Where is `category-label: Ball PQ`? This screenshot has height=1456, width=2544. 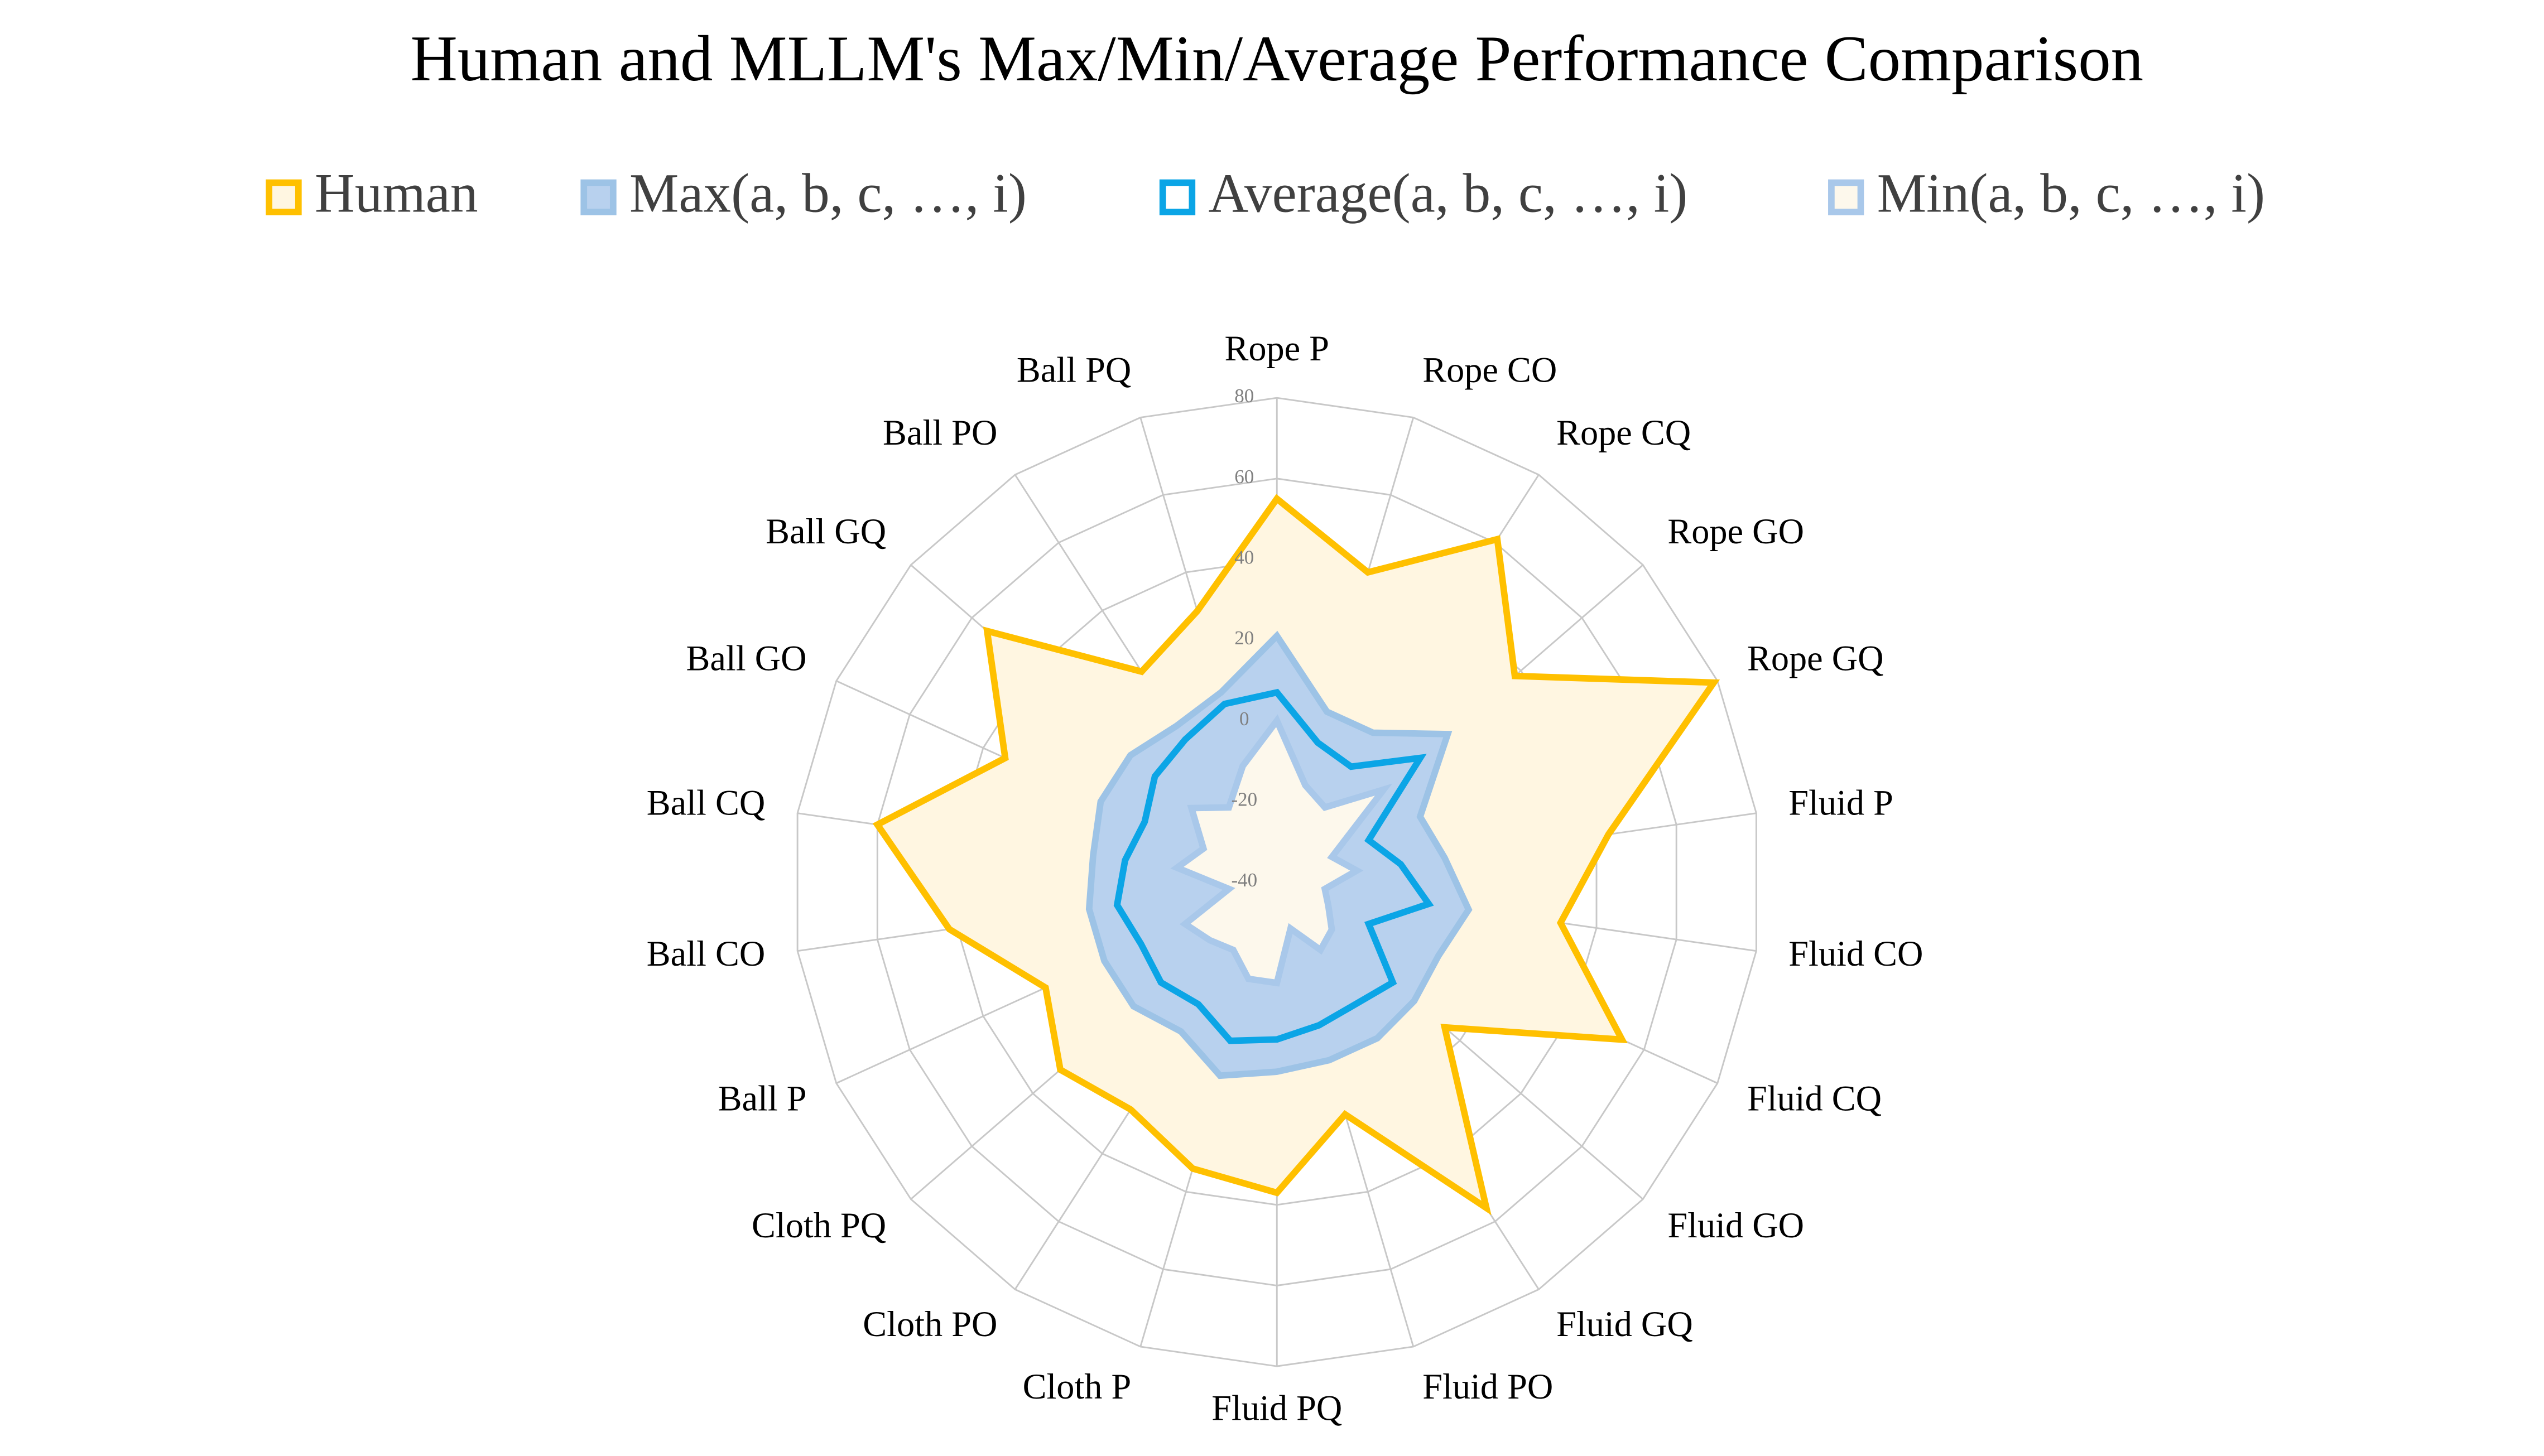 category-label: Ball PQ is located at coordinates (1074, 370).